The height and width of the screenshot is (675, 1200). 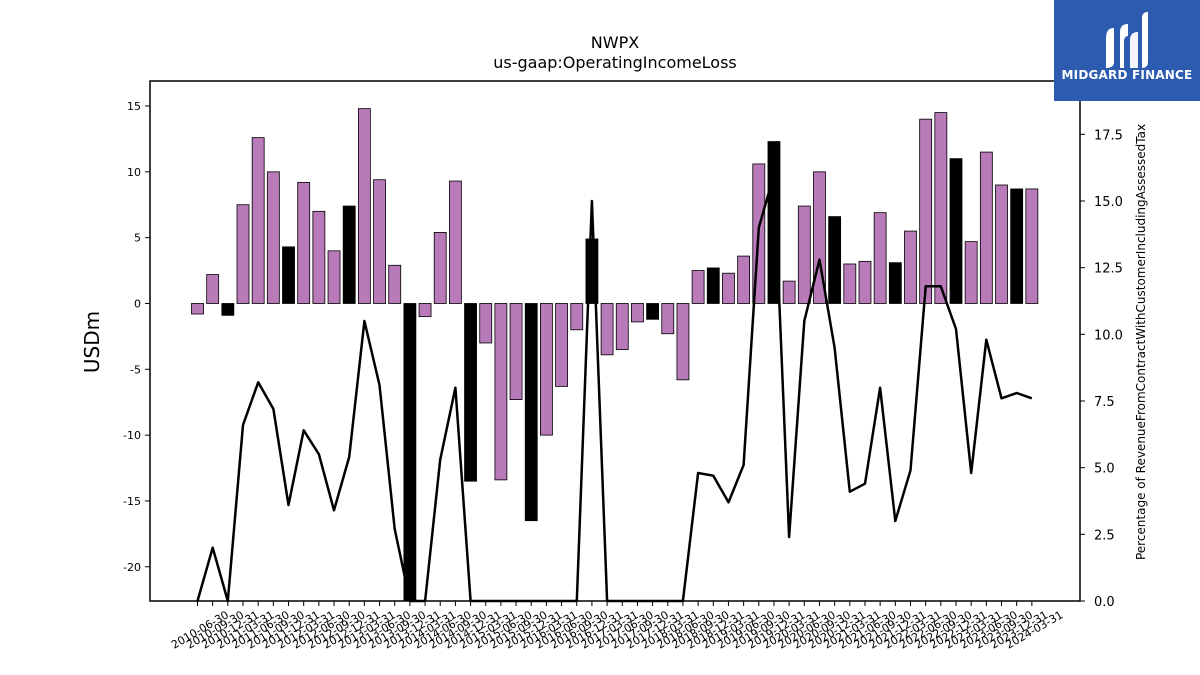 I want to click on brand-name: MIDGARD FINANCE, so click(x=1127, y=75).